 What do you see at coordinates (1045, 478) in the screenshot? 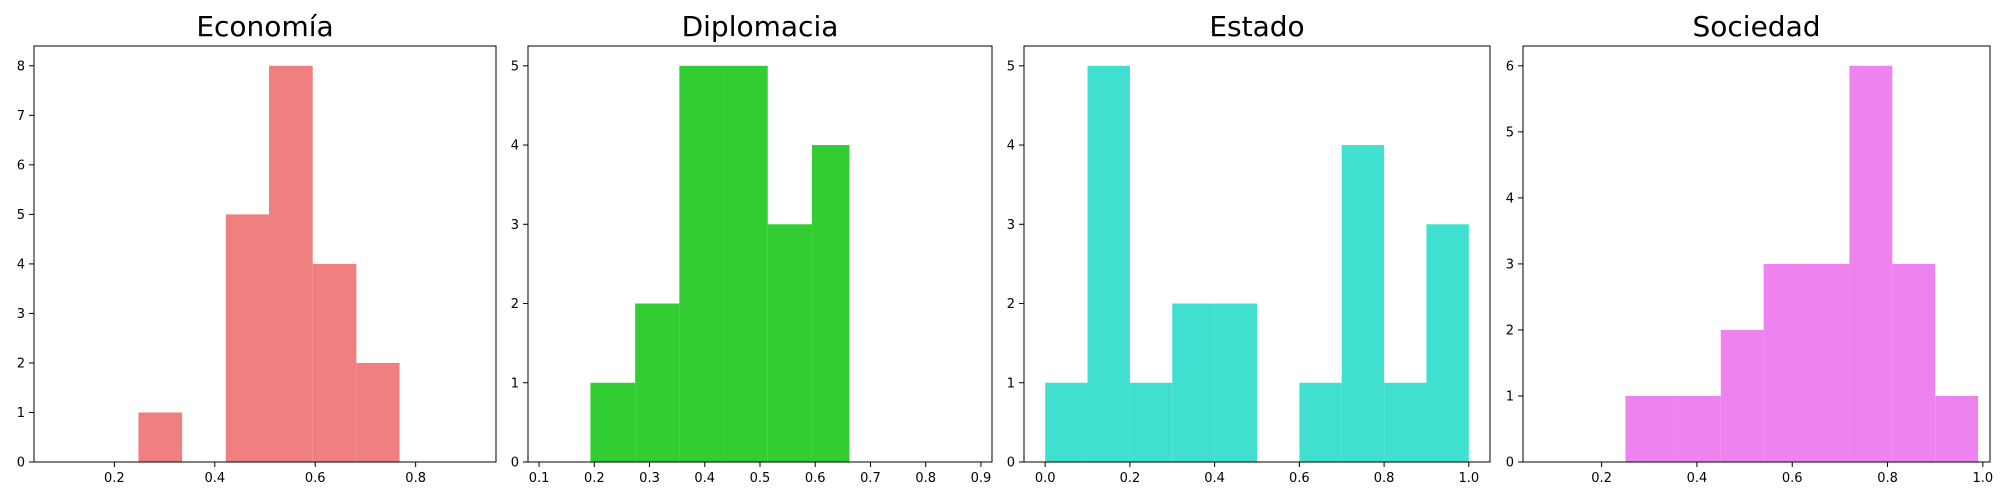
I see `x-tick-label: 0.0` at bounding box center [1045, 478].